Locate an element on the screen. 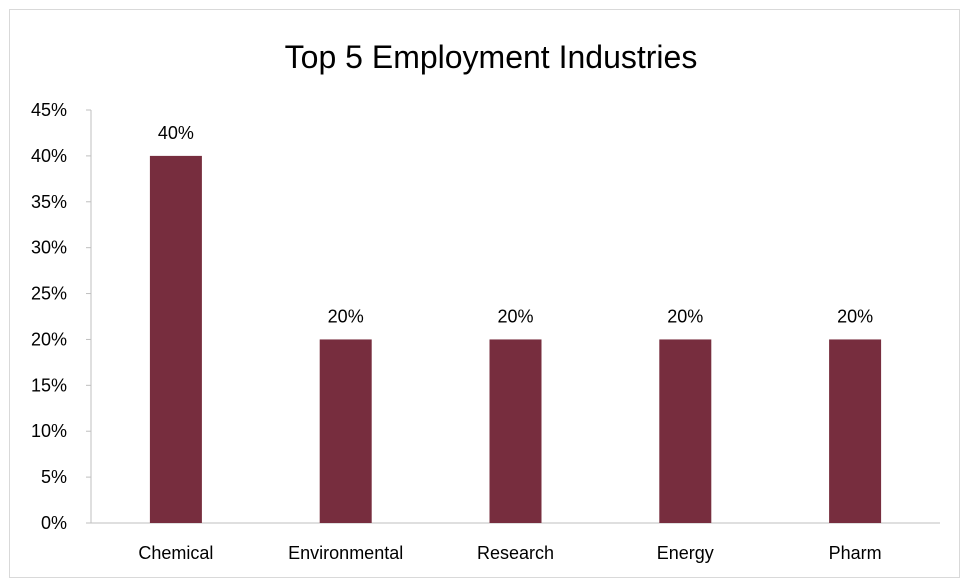 The width and height of the screenshot is (961, 579). y-tick-label: 45% is located at coordinates (49, 110).